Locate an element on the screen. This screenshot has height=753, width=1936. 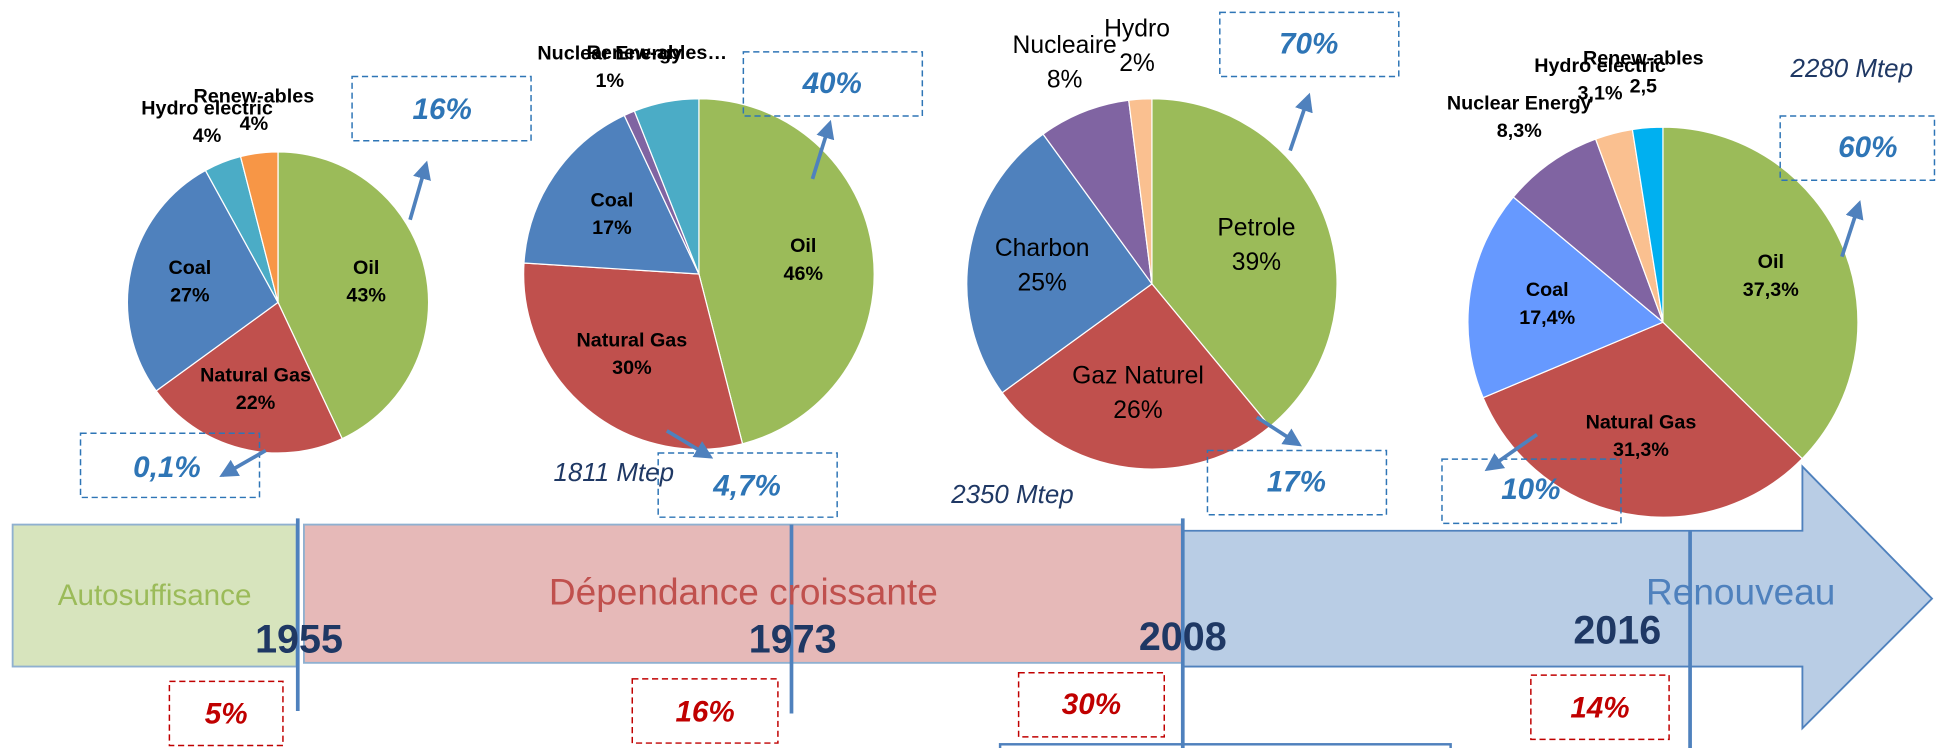
note: 16% is located at coordinates (704, 711).